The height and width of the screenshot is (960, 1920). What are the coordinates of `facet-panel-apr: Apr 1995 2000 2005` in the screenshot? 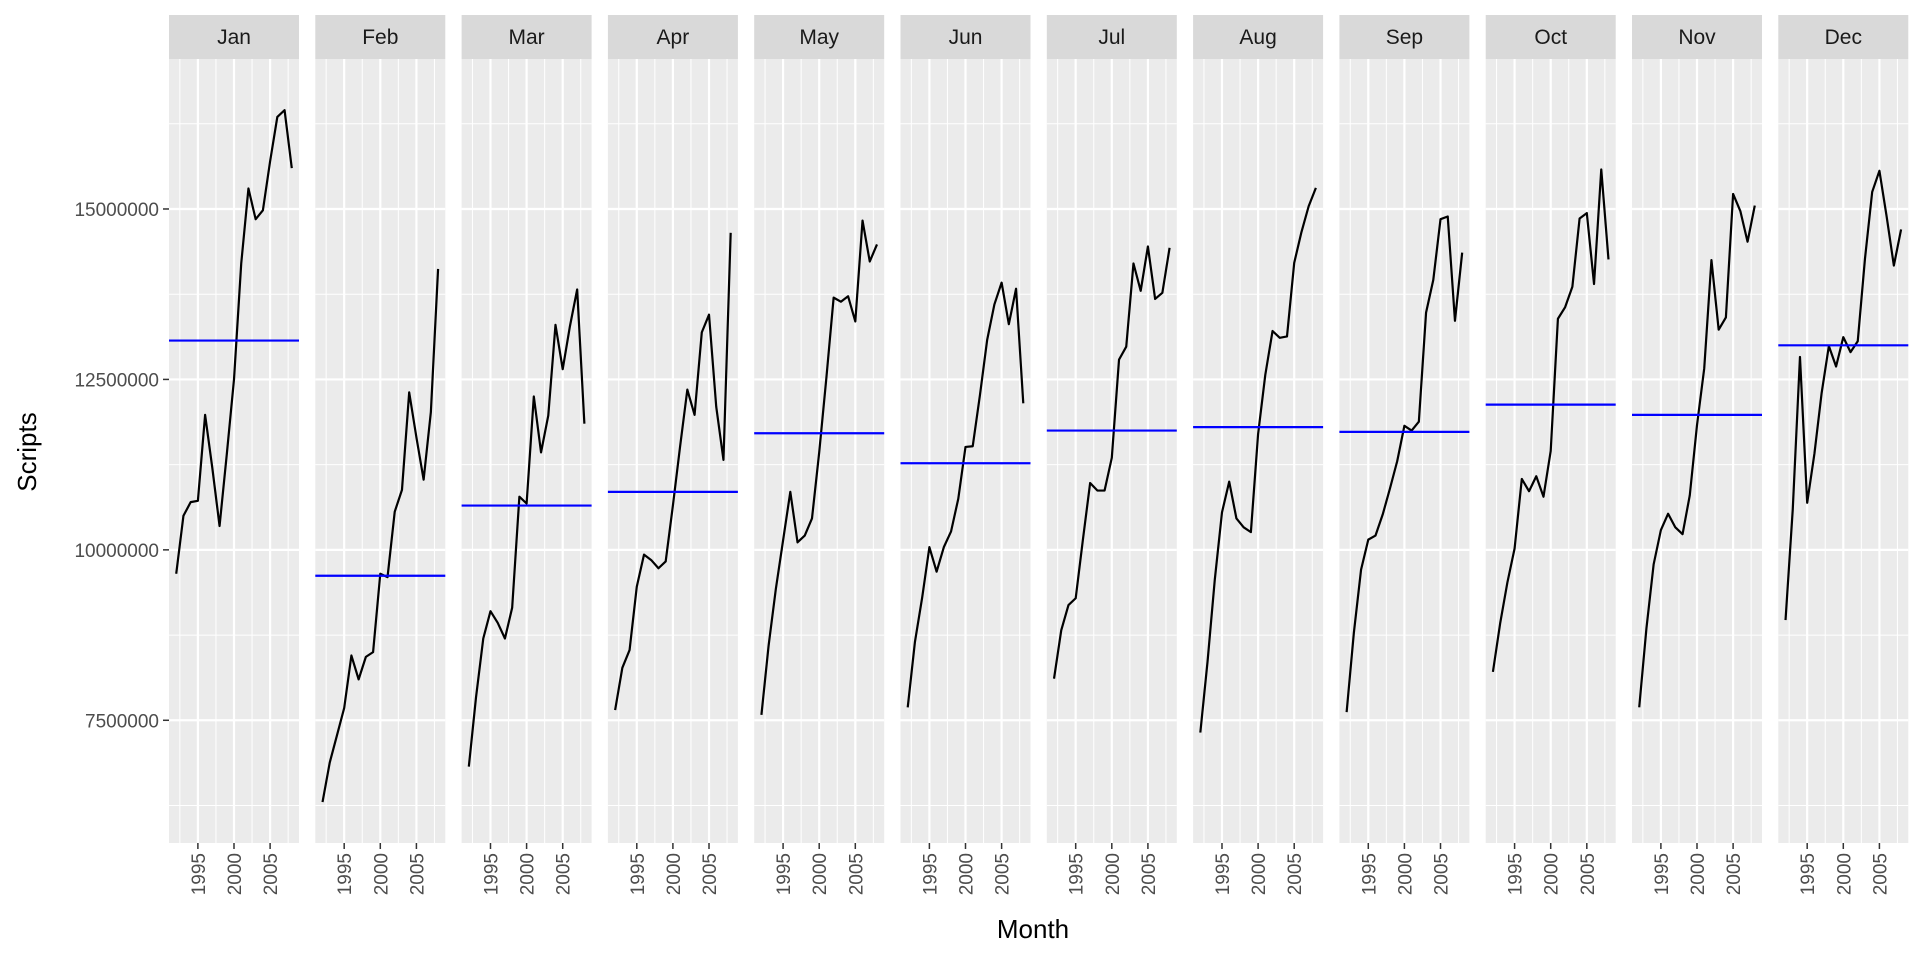 It's located at (672, 455).